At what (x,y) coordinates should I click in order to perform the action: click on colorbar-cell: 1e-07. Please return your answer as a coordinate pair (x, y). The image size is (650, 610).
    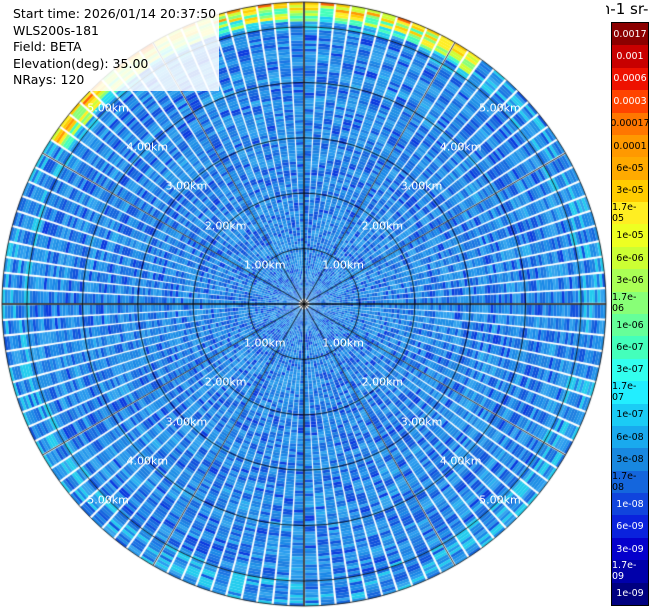
    Looking at the image, I should click on (630, 414).